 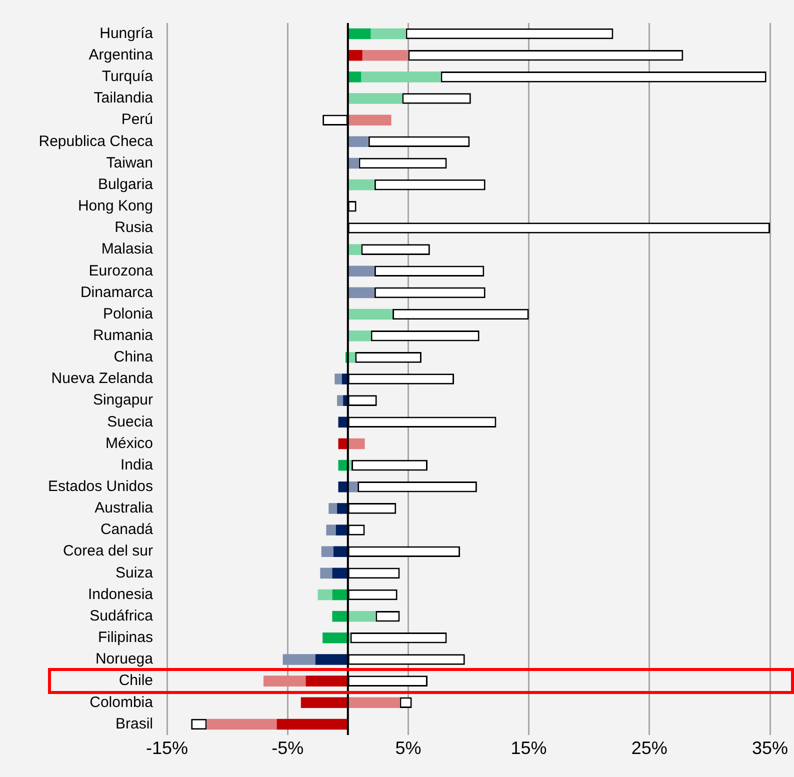 What do you see at coordinates (123, 335) in the screenshot?
I see `y-tick-label: Rumania` at bounding box center [123, 335].